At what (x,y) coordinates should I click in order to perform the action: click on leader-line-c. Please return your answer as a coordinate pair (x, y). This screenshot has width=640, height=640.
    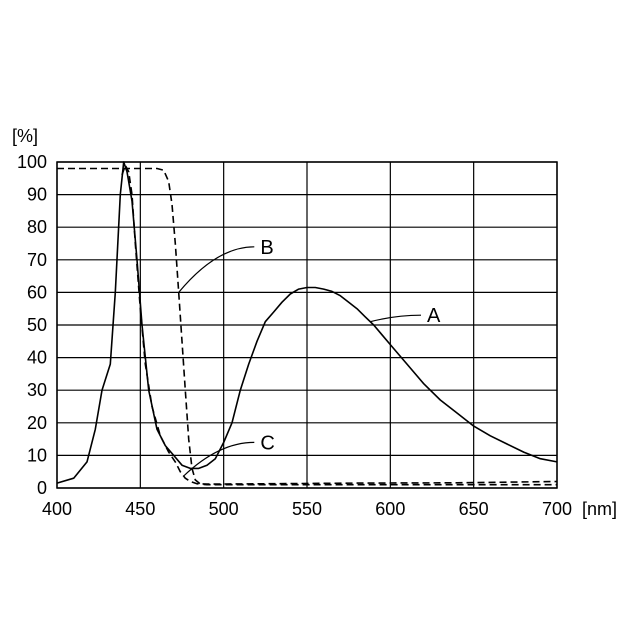
    Looking at the image, I should click on (219, 459).